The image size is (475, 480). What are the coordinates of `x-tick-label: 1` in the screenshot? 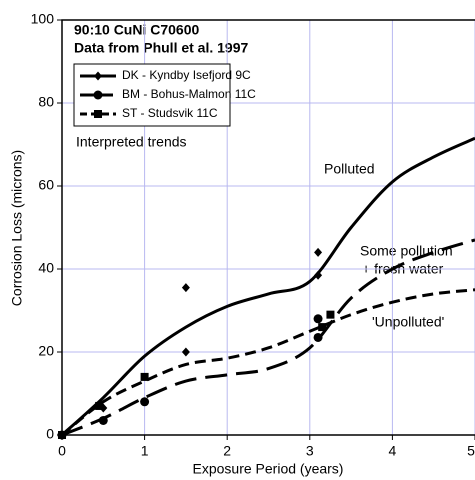 It's located at (145, 451).